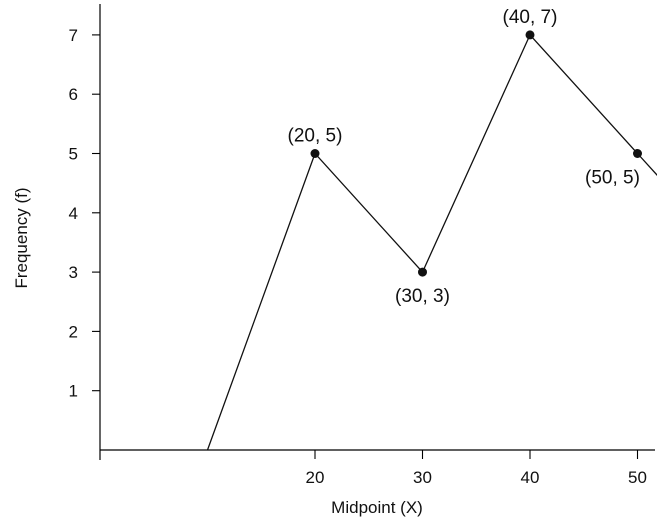 This screenshot has height=524, width=657. I want to click on y-axis-ticks: 1 2 3 4 5 6 7, so click(84, 213).